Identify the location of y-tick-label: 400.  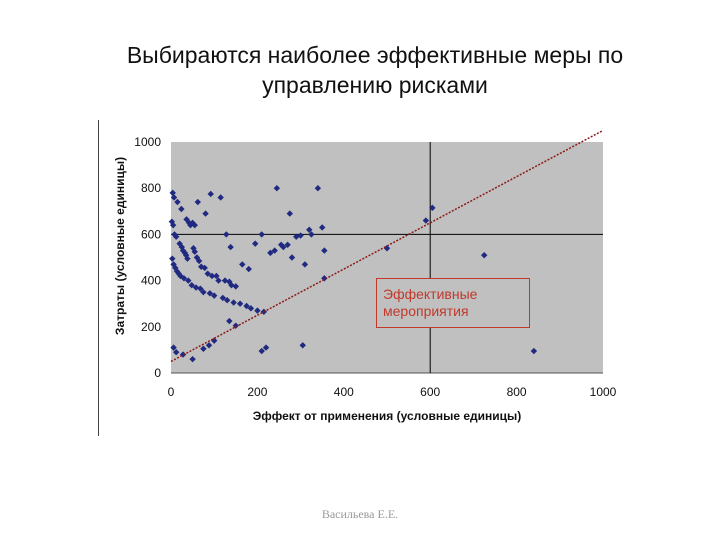
(151, 281).